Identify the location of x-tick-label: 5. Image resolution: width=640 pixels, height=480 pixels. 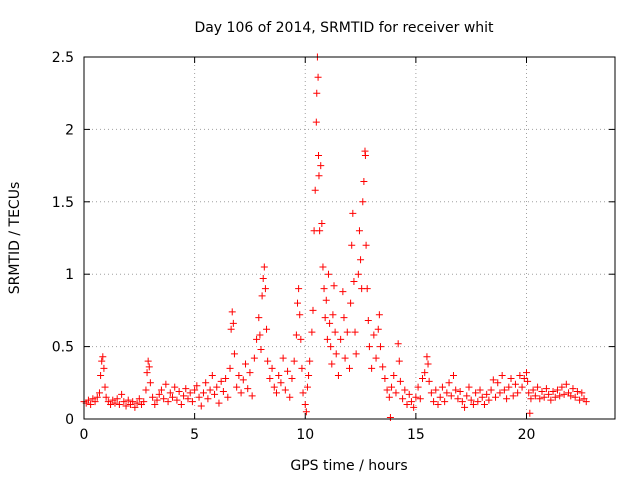
(194, 435).